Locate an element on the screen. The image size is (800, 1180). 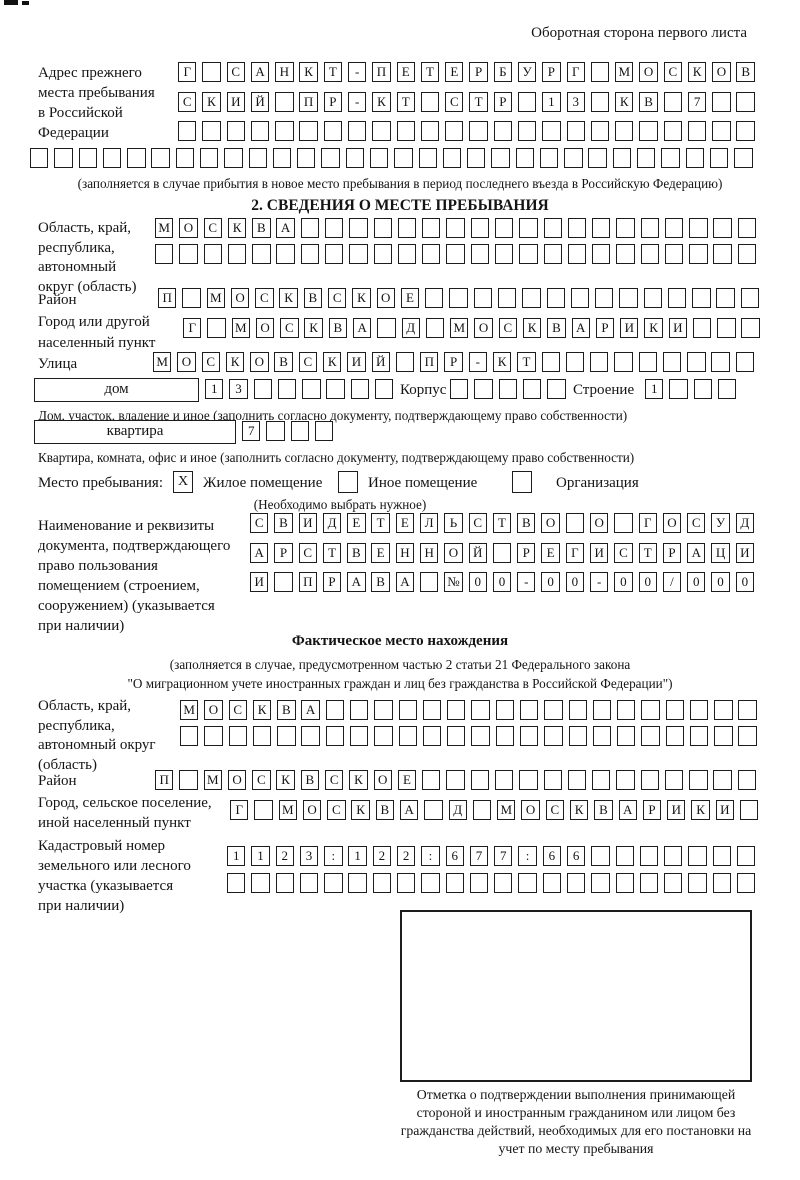
house-box: дом is located at coordinates (116, 390).